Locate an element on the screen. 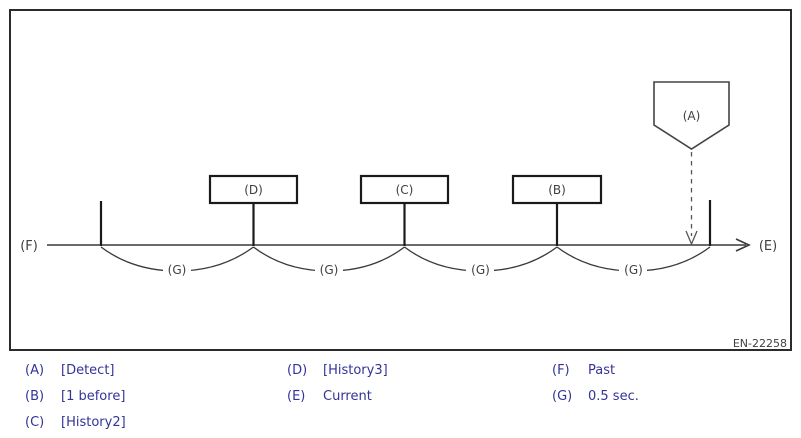  legend-column-2: (D) [History3] (E) Current is located at coordinates (337, 384).